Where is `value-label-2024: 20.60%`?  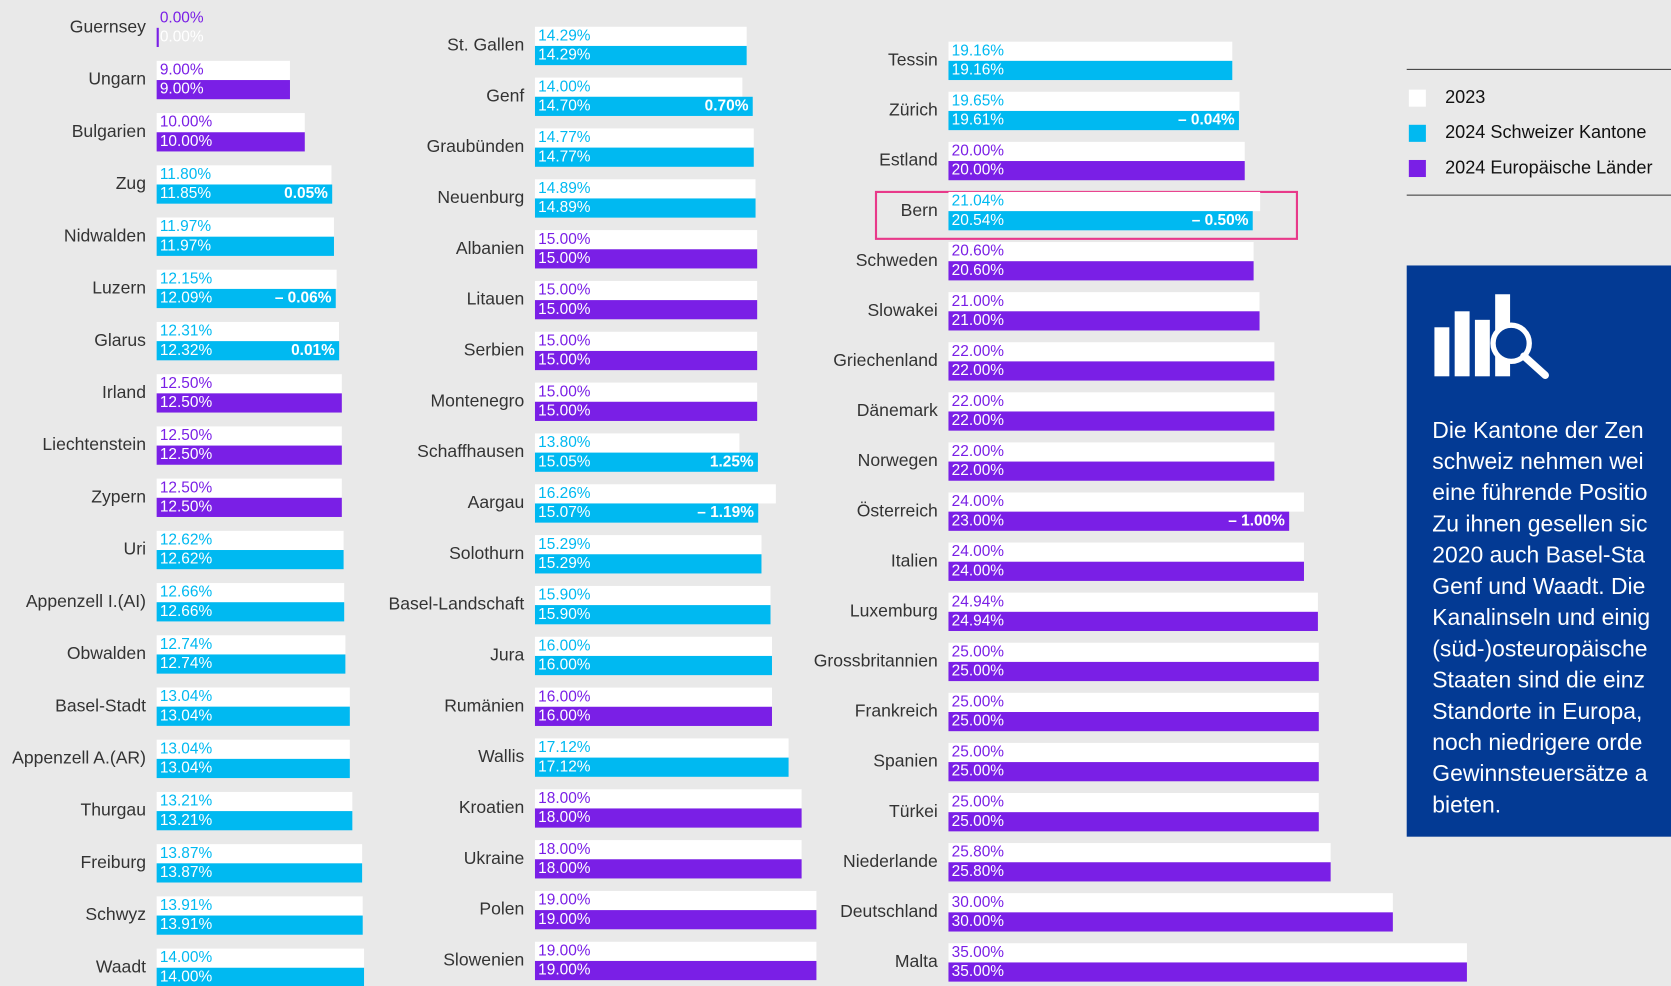 value-label-2024: 20.60% is located at coordinates (978, 270).